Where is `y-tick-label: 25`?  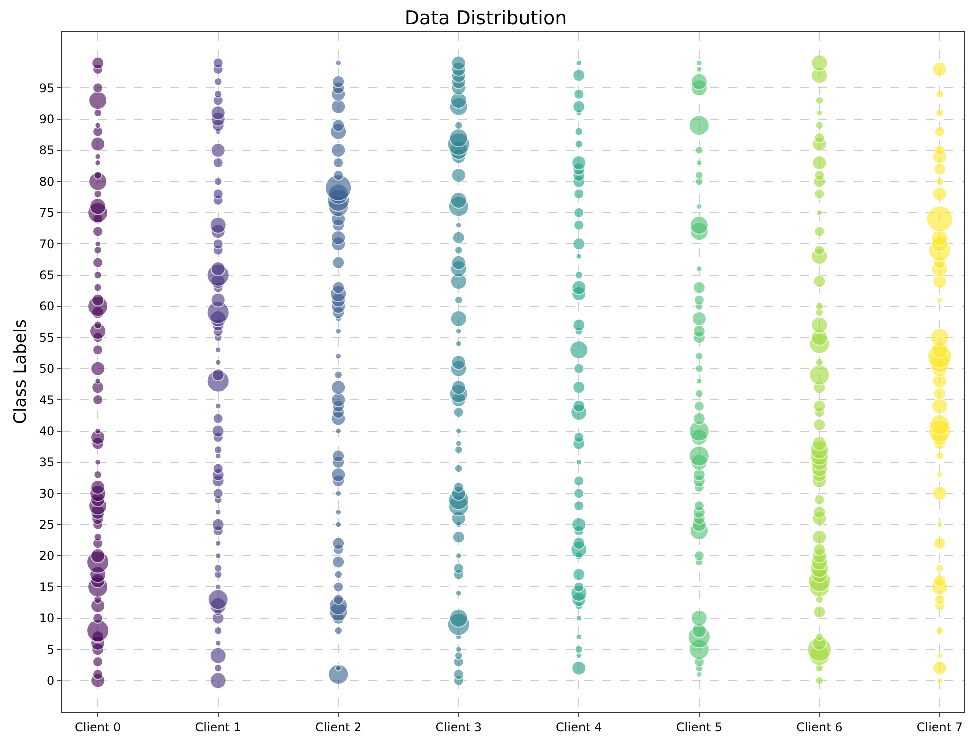
y-tick-label: 25 is located at coordinates (47, 525).